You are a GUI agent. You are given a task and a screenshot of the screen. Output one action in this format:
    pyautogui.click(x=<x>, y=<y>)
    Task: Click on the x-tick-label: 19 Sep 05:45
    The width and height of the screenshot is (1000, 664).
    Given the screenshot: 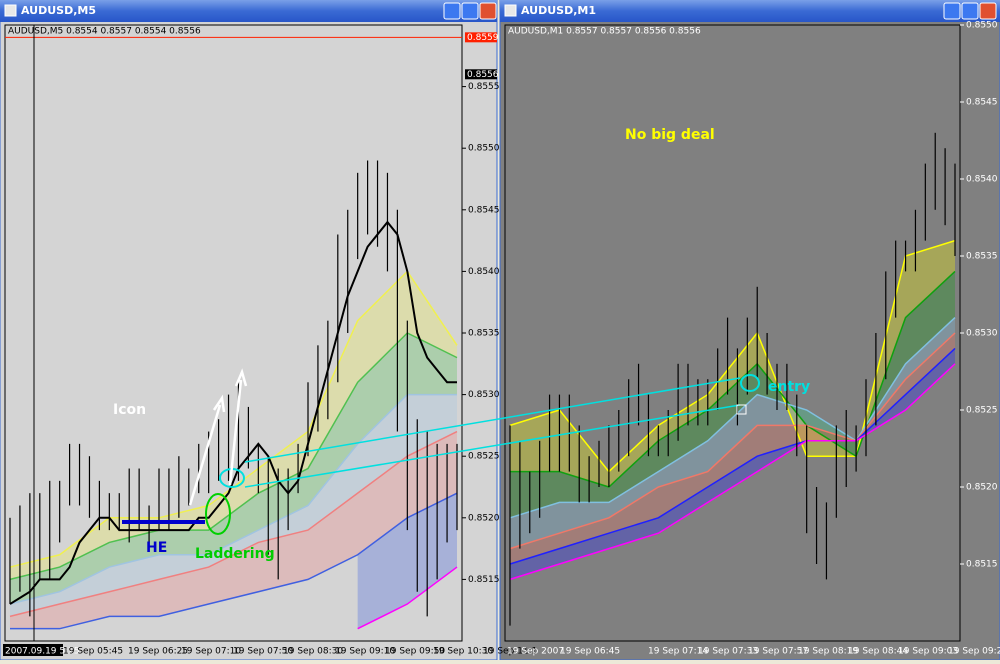 What is the action you would take?
    pyautogui.click(x=93, y=652)
    